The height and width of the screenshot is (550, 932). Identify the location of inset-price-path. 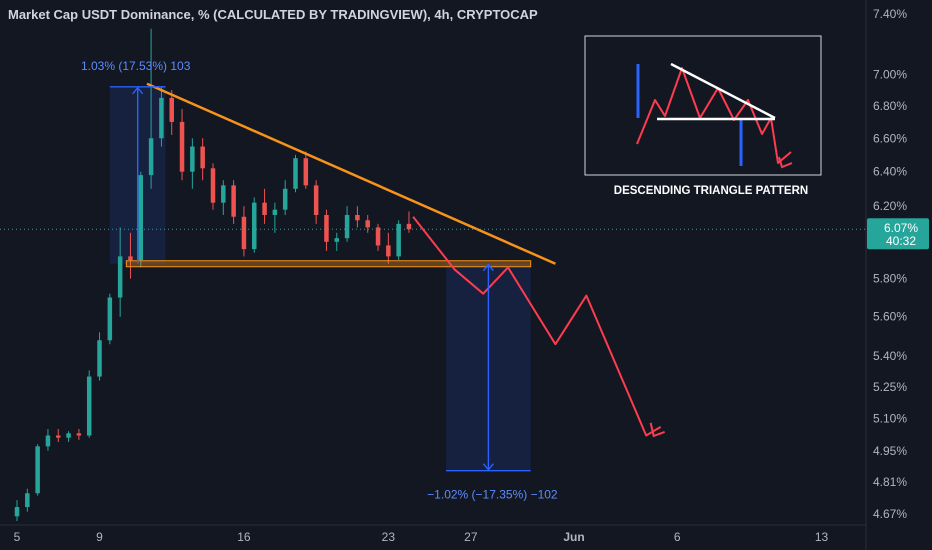
(714, 115).